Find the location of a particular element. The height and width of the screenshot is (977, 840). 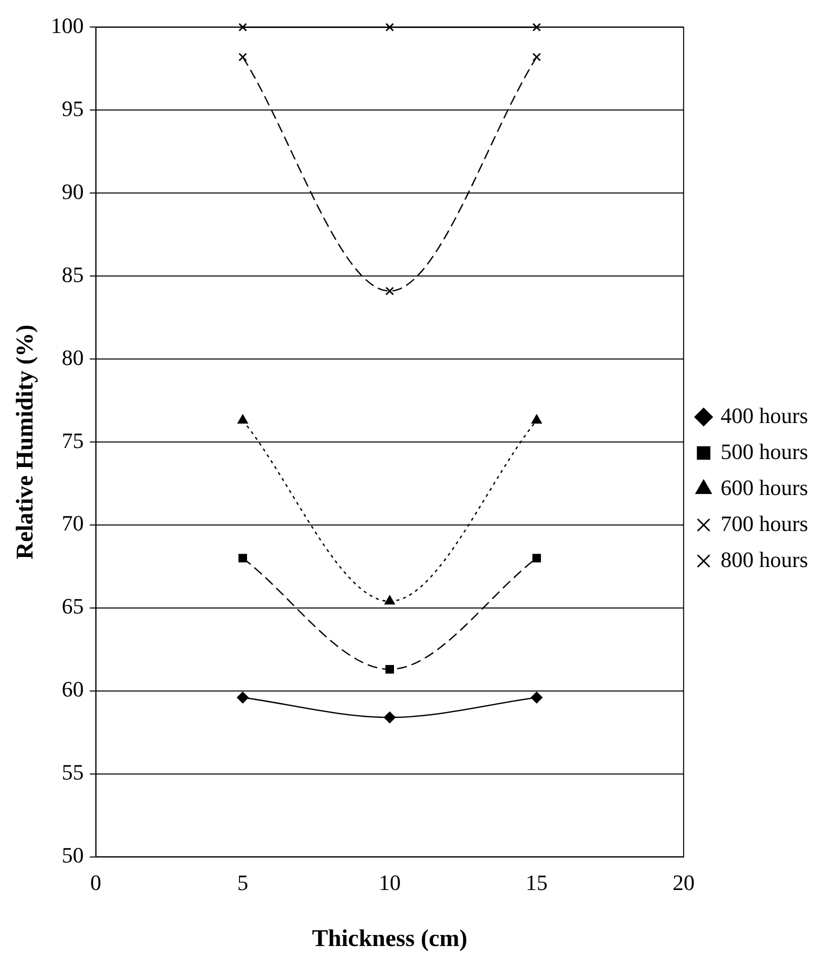

y-tick-label: 90 is located at coordinates (73, 191).